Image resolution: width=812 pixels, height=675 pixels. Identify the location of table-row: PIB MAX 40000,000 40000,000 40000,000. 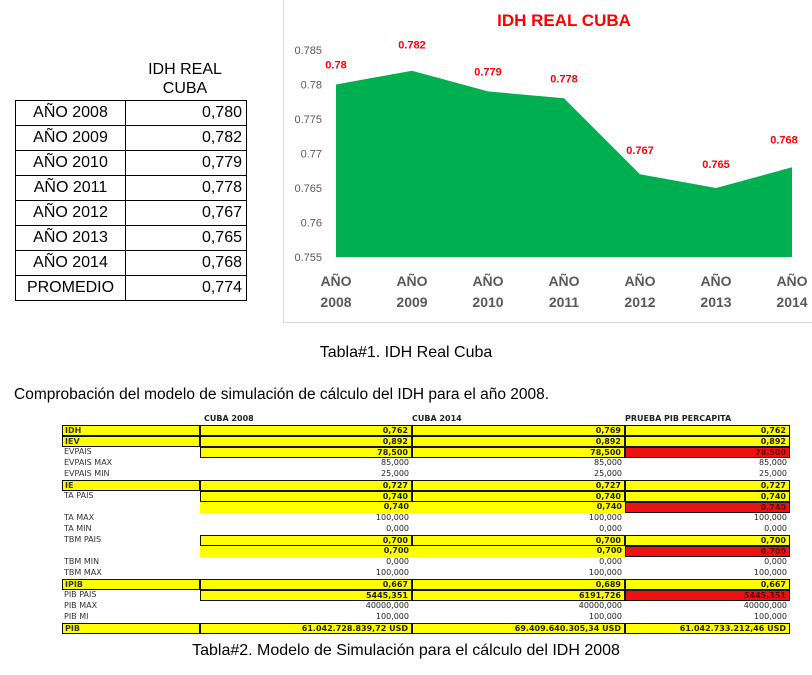
(426, 606).